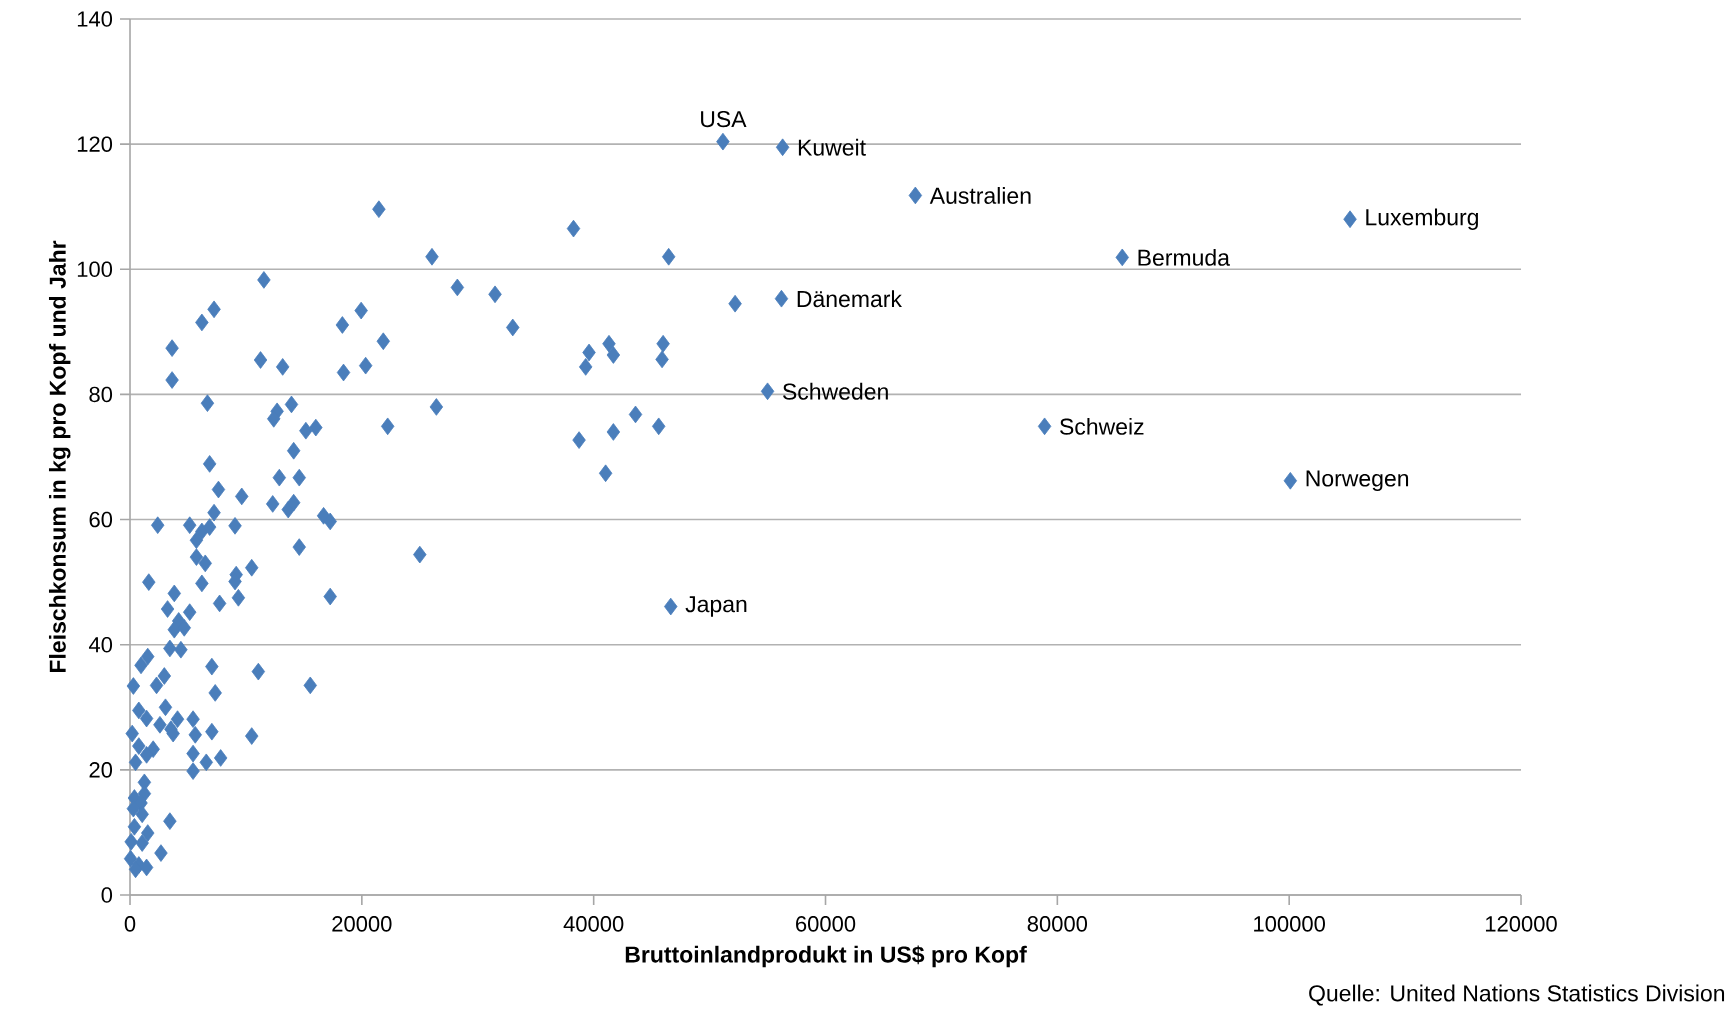 The height and width of the screenshot is (1014, 1733). Describe the element at coordinates (101, 519) in the screenshot. I see `y-tick-label: 60` at that location.